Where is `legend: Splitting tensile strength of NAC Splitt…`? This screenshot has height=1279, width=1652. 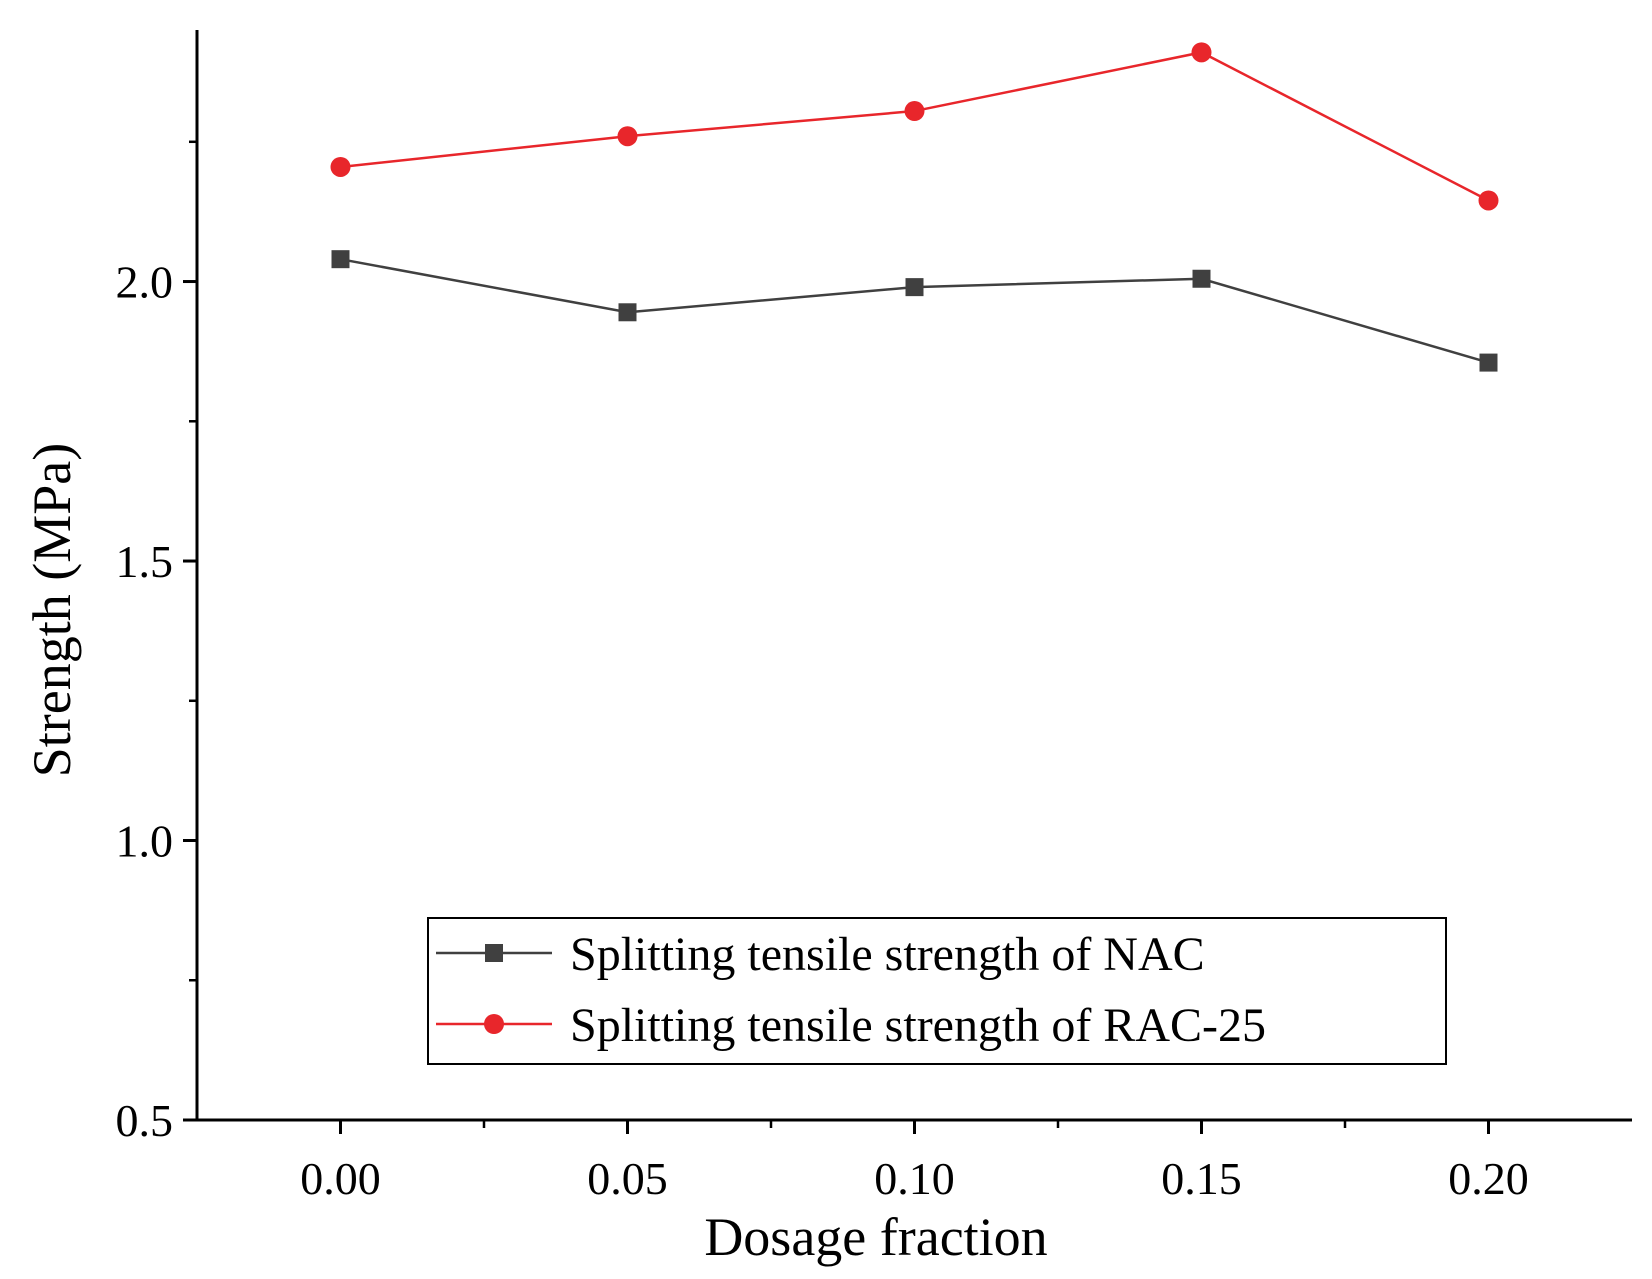 legend: Splitting tensile strength of NAC Splitt… is located at coordinates (937, 991).